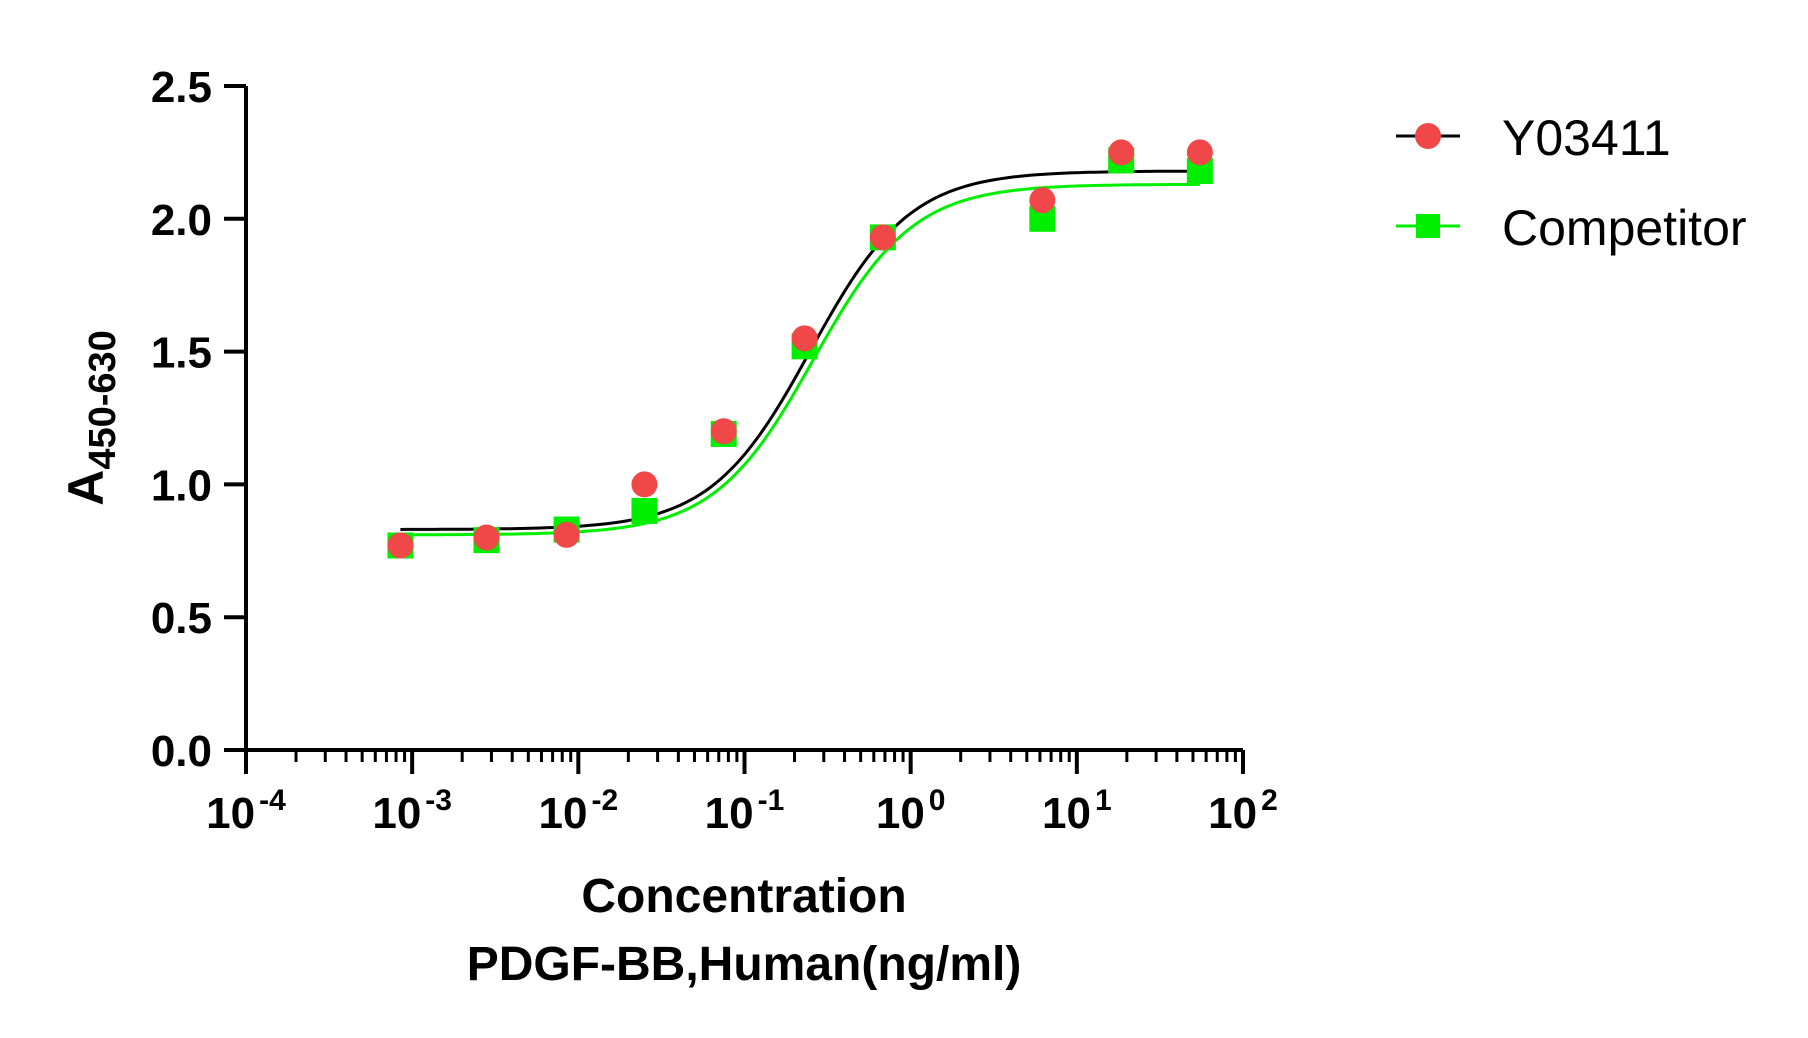 This screenshot has height=1038, width=1808. I want to click on x-tick-exponent: -4, so click(272, 800).